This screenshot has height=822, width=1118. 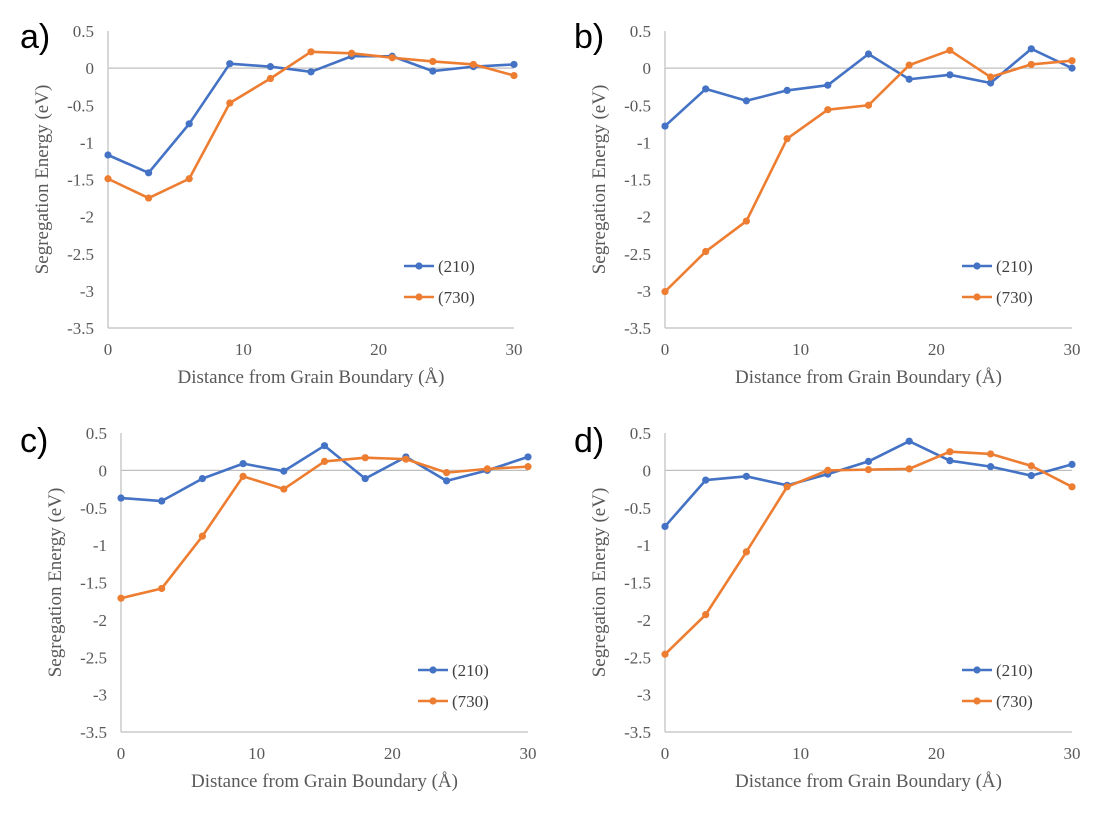 What do you see at coordinates (637, 105) in the screenshot?
I see `y-tick-label: -0.5` at bounding box center [637, 105].